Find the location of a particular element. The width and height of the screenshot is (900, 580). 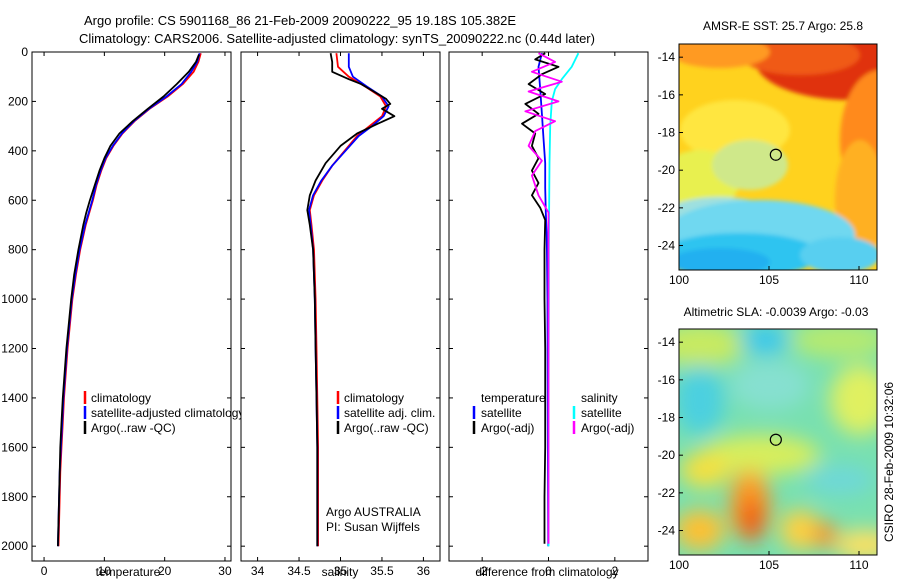

y-tick-label: 1200 is located at coordinates (14, 349).